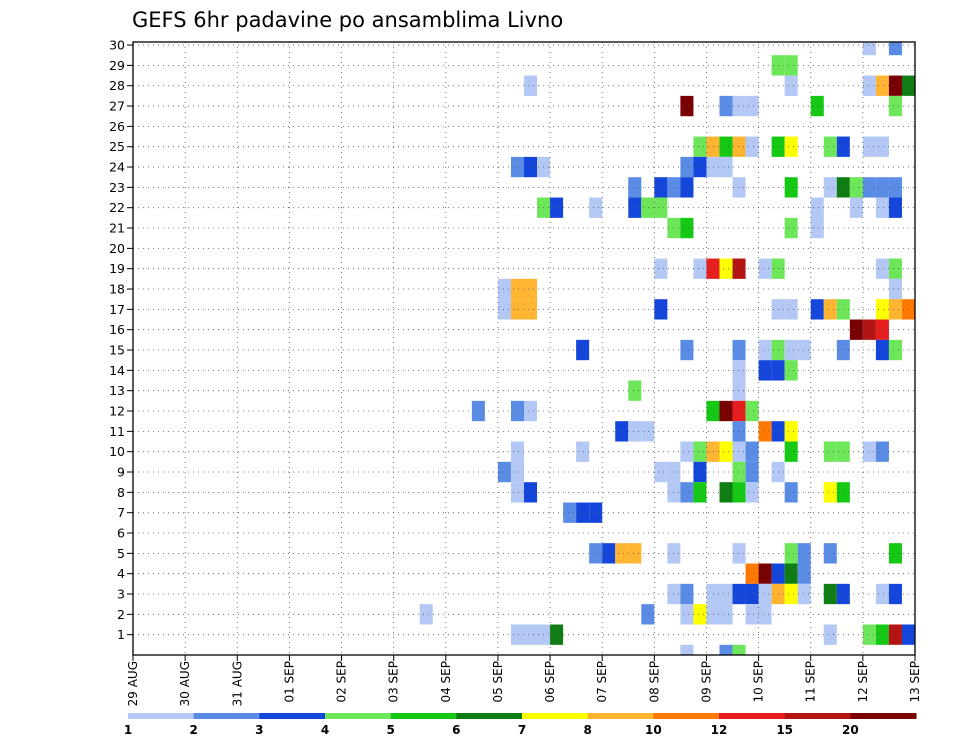  What do you see at coordinates (193, 730) in the screenshot?
I see `legend-level-label: 2` at bounding box center [193, 730].